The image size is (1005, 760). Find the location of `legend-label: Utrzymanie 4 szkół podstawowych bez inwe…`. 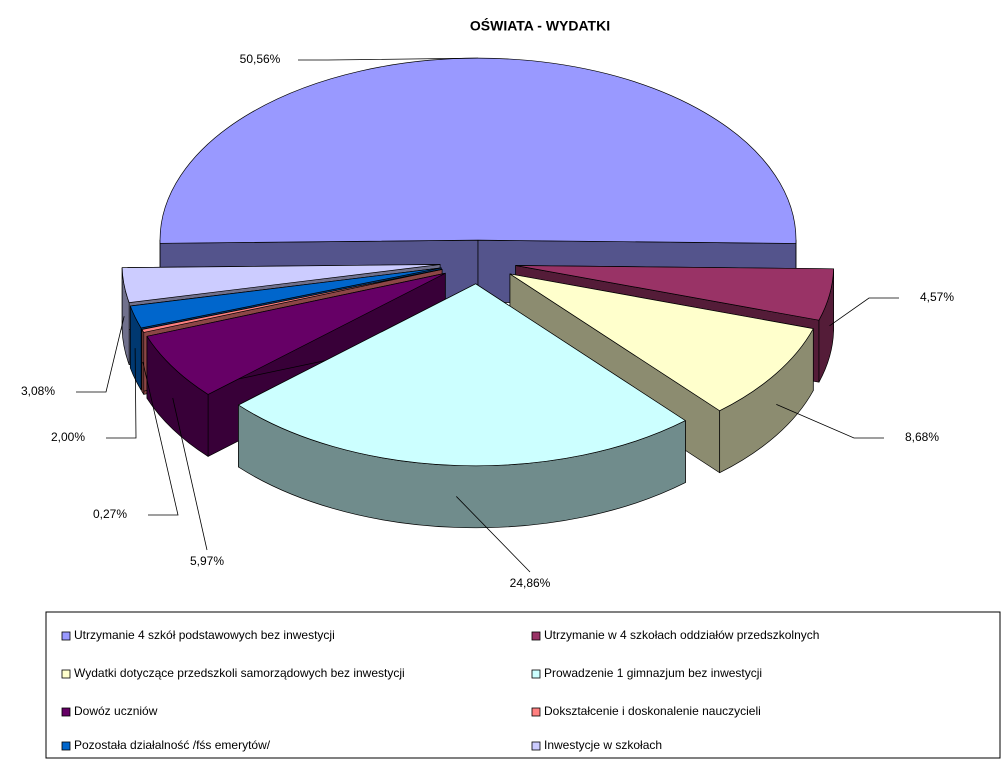

legend-label: Utrzymanie 4 szkół podstawowych bez inwe… is located at coordinates (204, 635).